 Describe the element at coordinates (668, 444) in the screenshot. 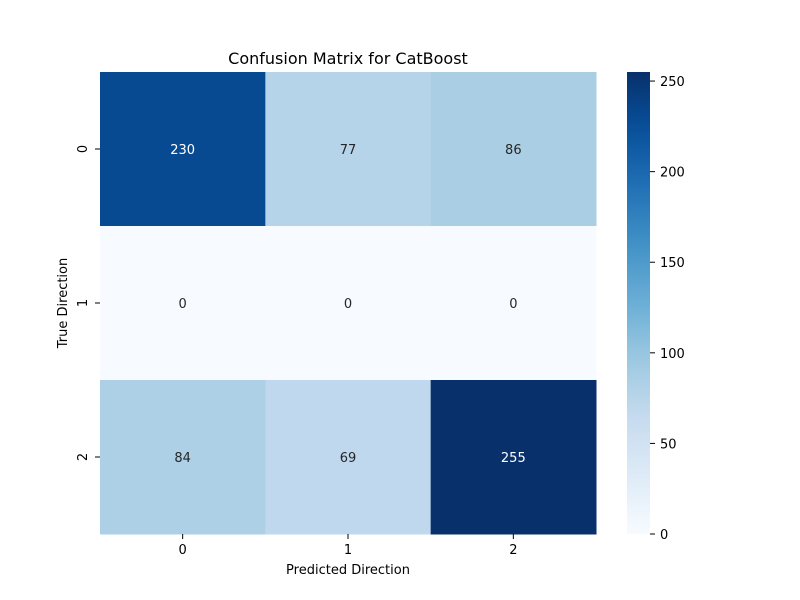

I see `colorbar-tick-label: 50` at that location.